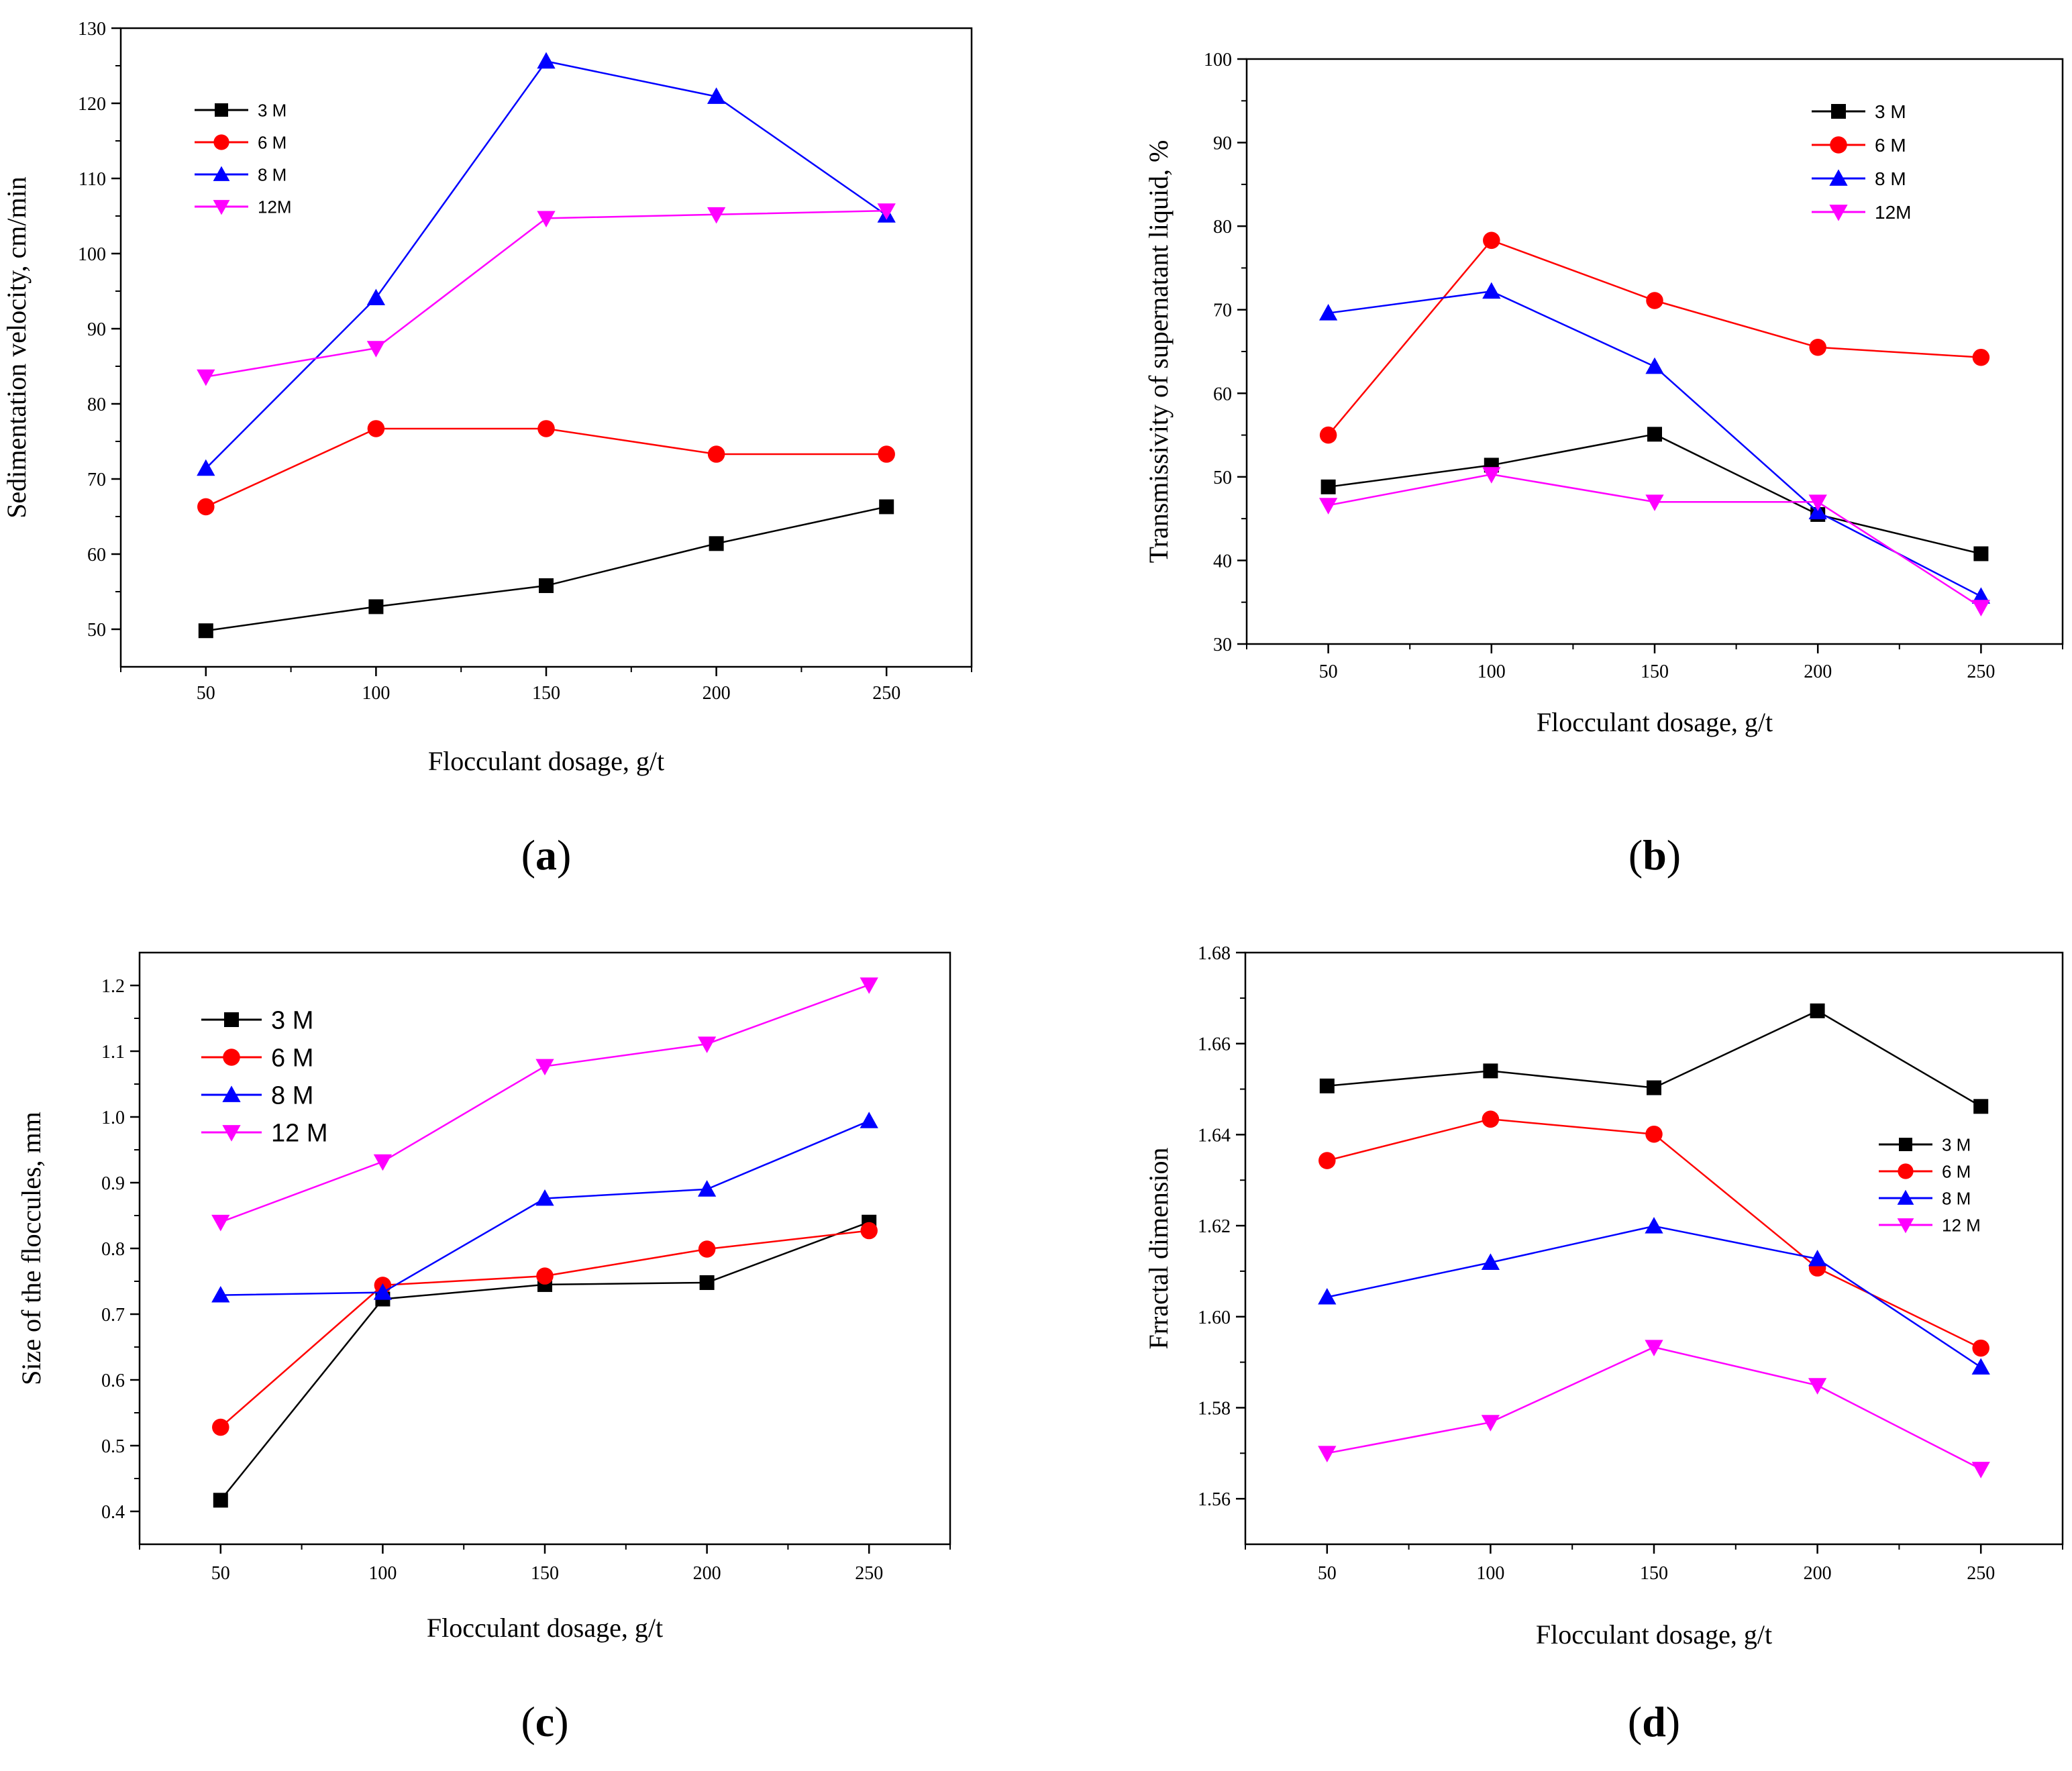 The height and width of the screenshot is (1771, 2072). I want to click on y-tick-label: 1.66, so click(1214, 1044).